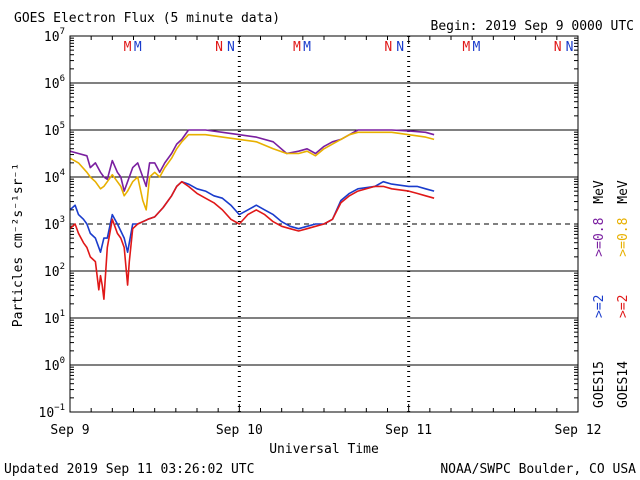  I want to click on legend-goes15-ranges: >=2 >=0.8 MeV, so click(599, 249).